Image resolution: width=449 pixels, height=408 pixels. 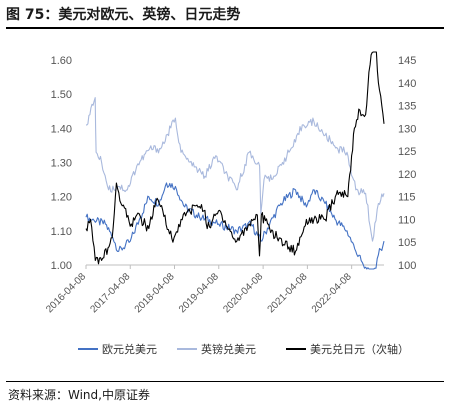 What do you see at coordinates (61, 95) in the screenshot?
I see `left-tick-label: 1.50` at bounding box center [61, 95].